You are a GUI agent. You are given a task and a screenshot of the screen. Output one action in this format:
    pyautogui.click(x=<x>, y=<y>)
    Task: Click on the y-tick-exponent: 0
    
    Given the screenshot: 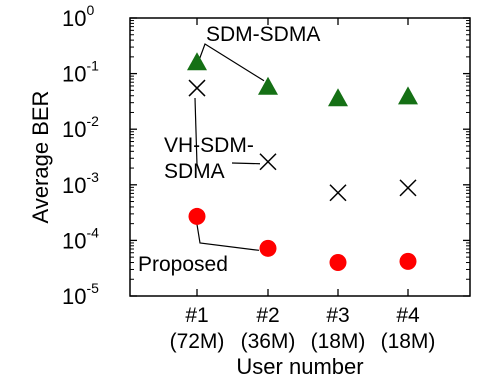 What is the action you would take?
    pyautogui.click(x=90, y=10)
    